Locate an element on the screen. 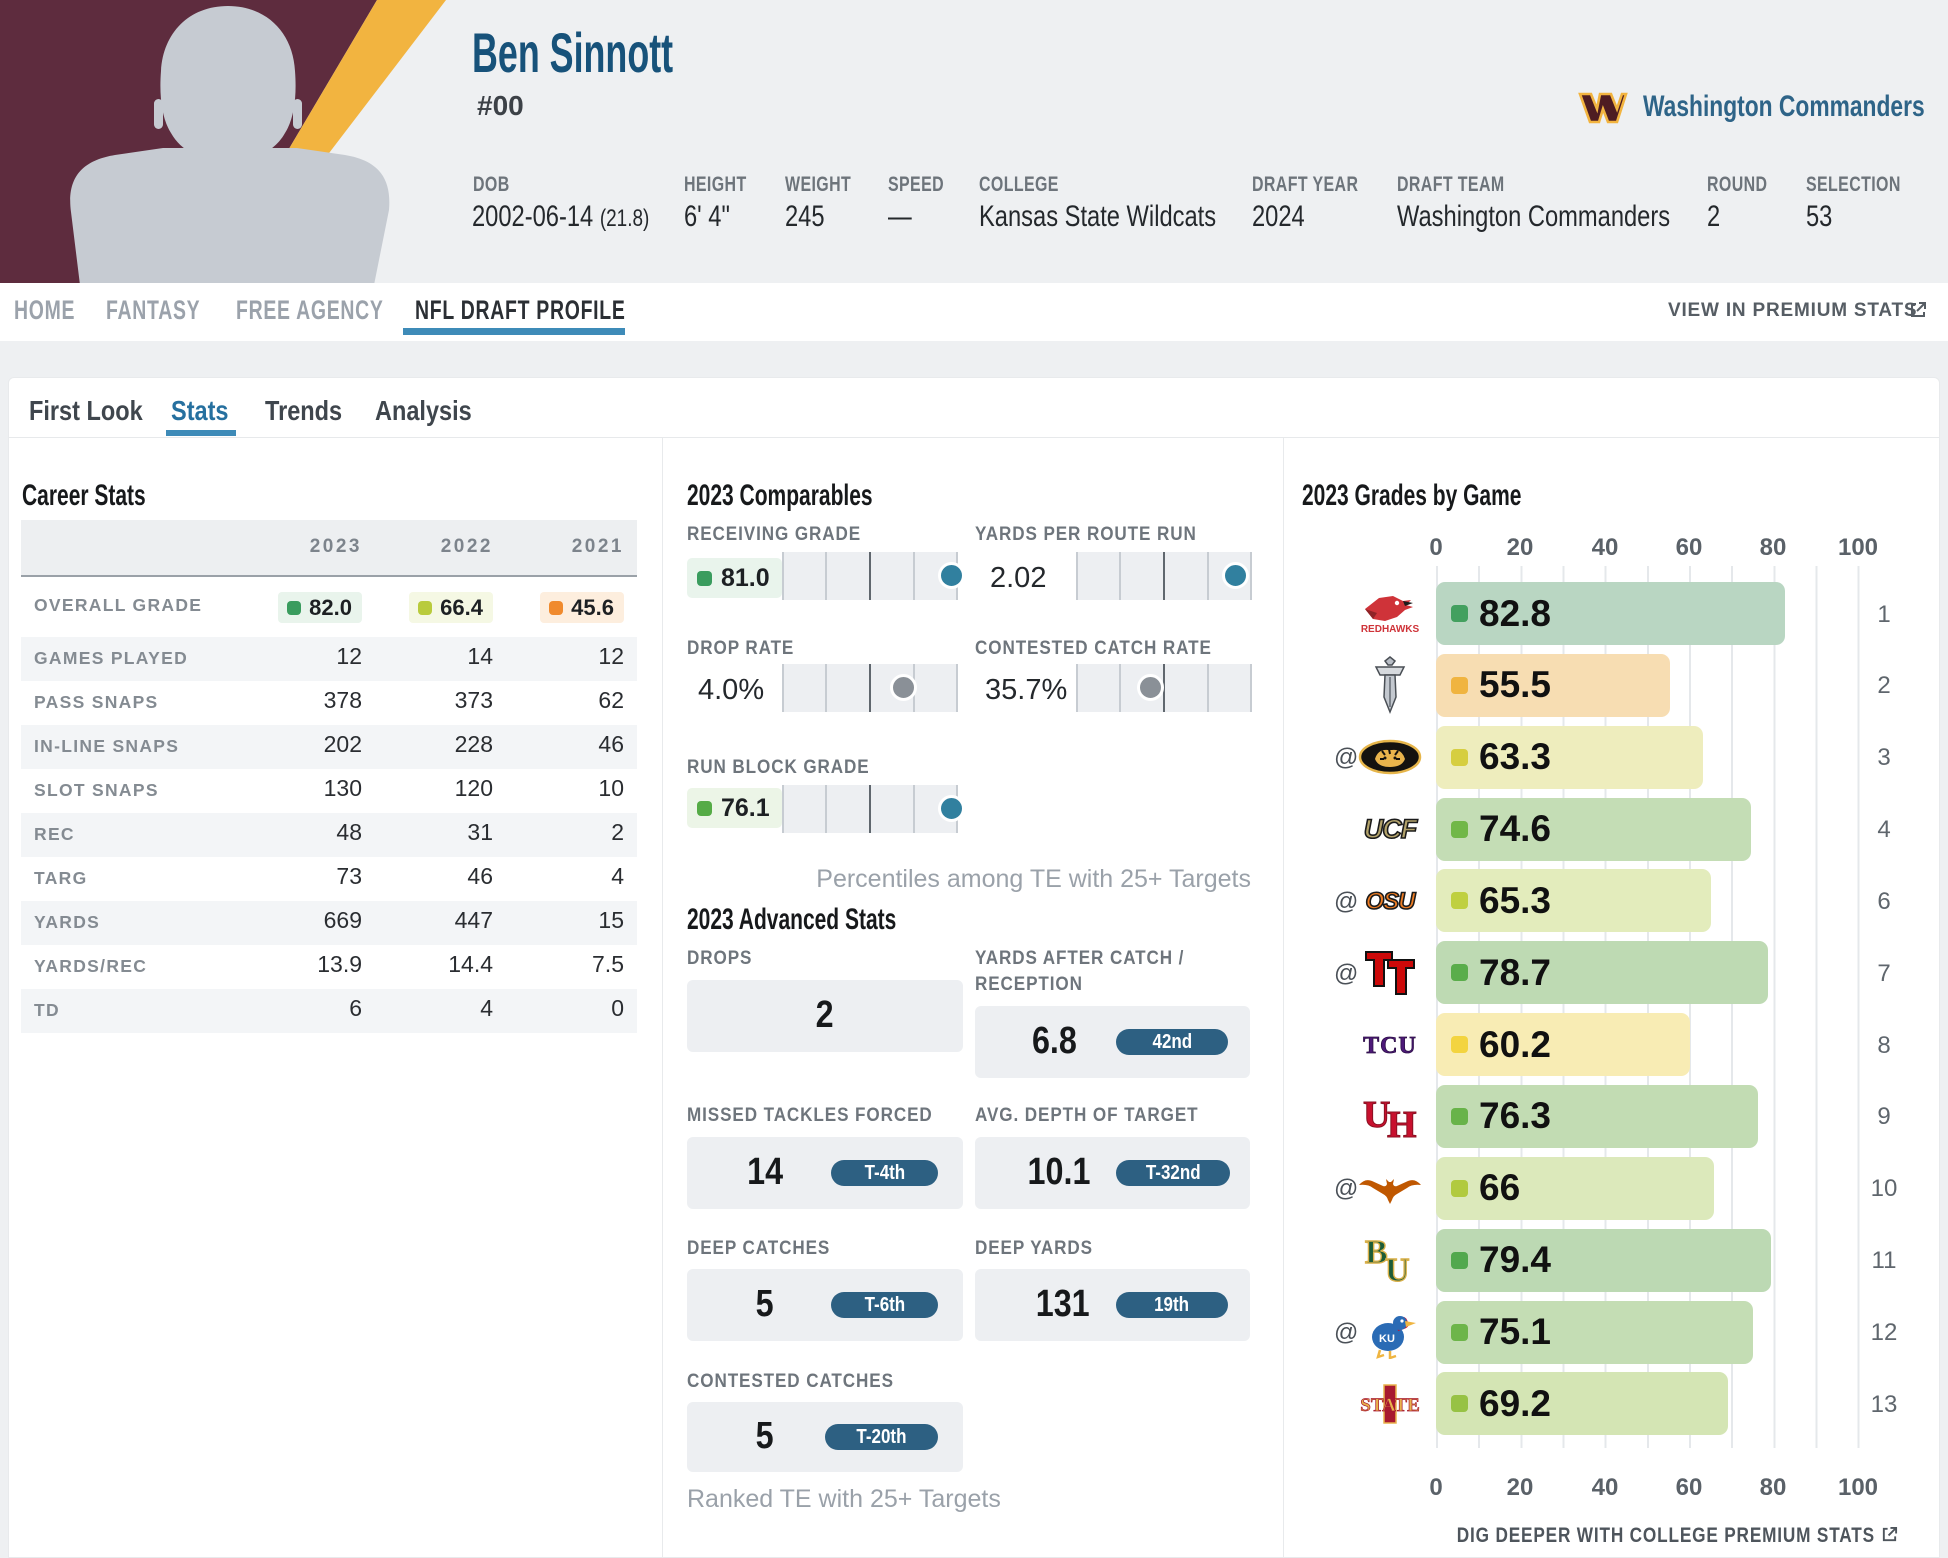 This screenshot has height=1558, width=1948. svg-text: UCF is located at coordinates (1391, 829).